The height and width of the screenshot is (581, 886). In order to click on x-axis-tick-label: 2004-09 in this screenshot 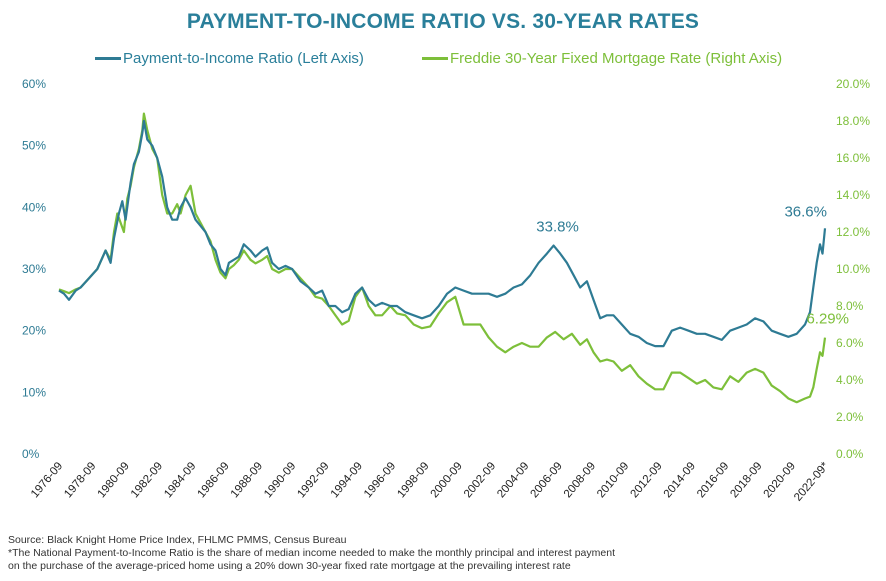, I will do `click(513, 480)`.